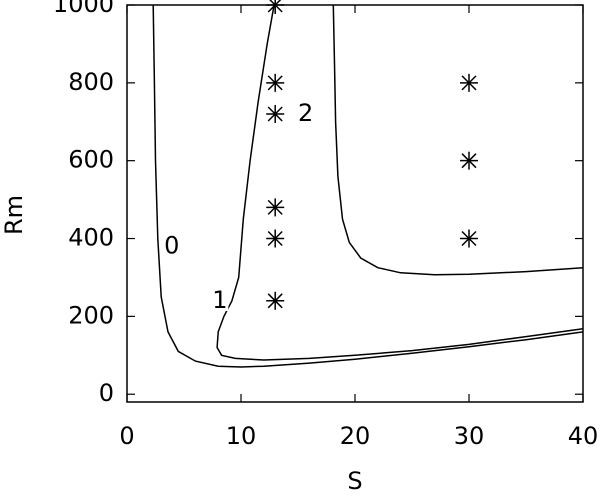 Image resolution: width=600 pixels, height=497 pixels. Describe the element at coordinates (91, 238) in the screenshot. I see `y-tick-label: 400` at that location.